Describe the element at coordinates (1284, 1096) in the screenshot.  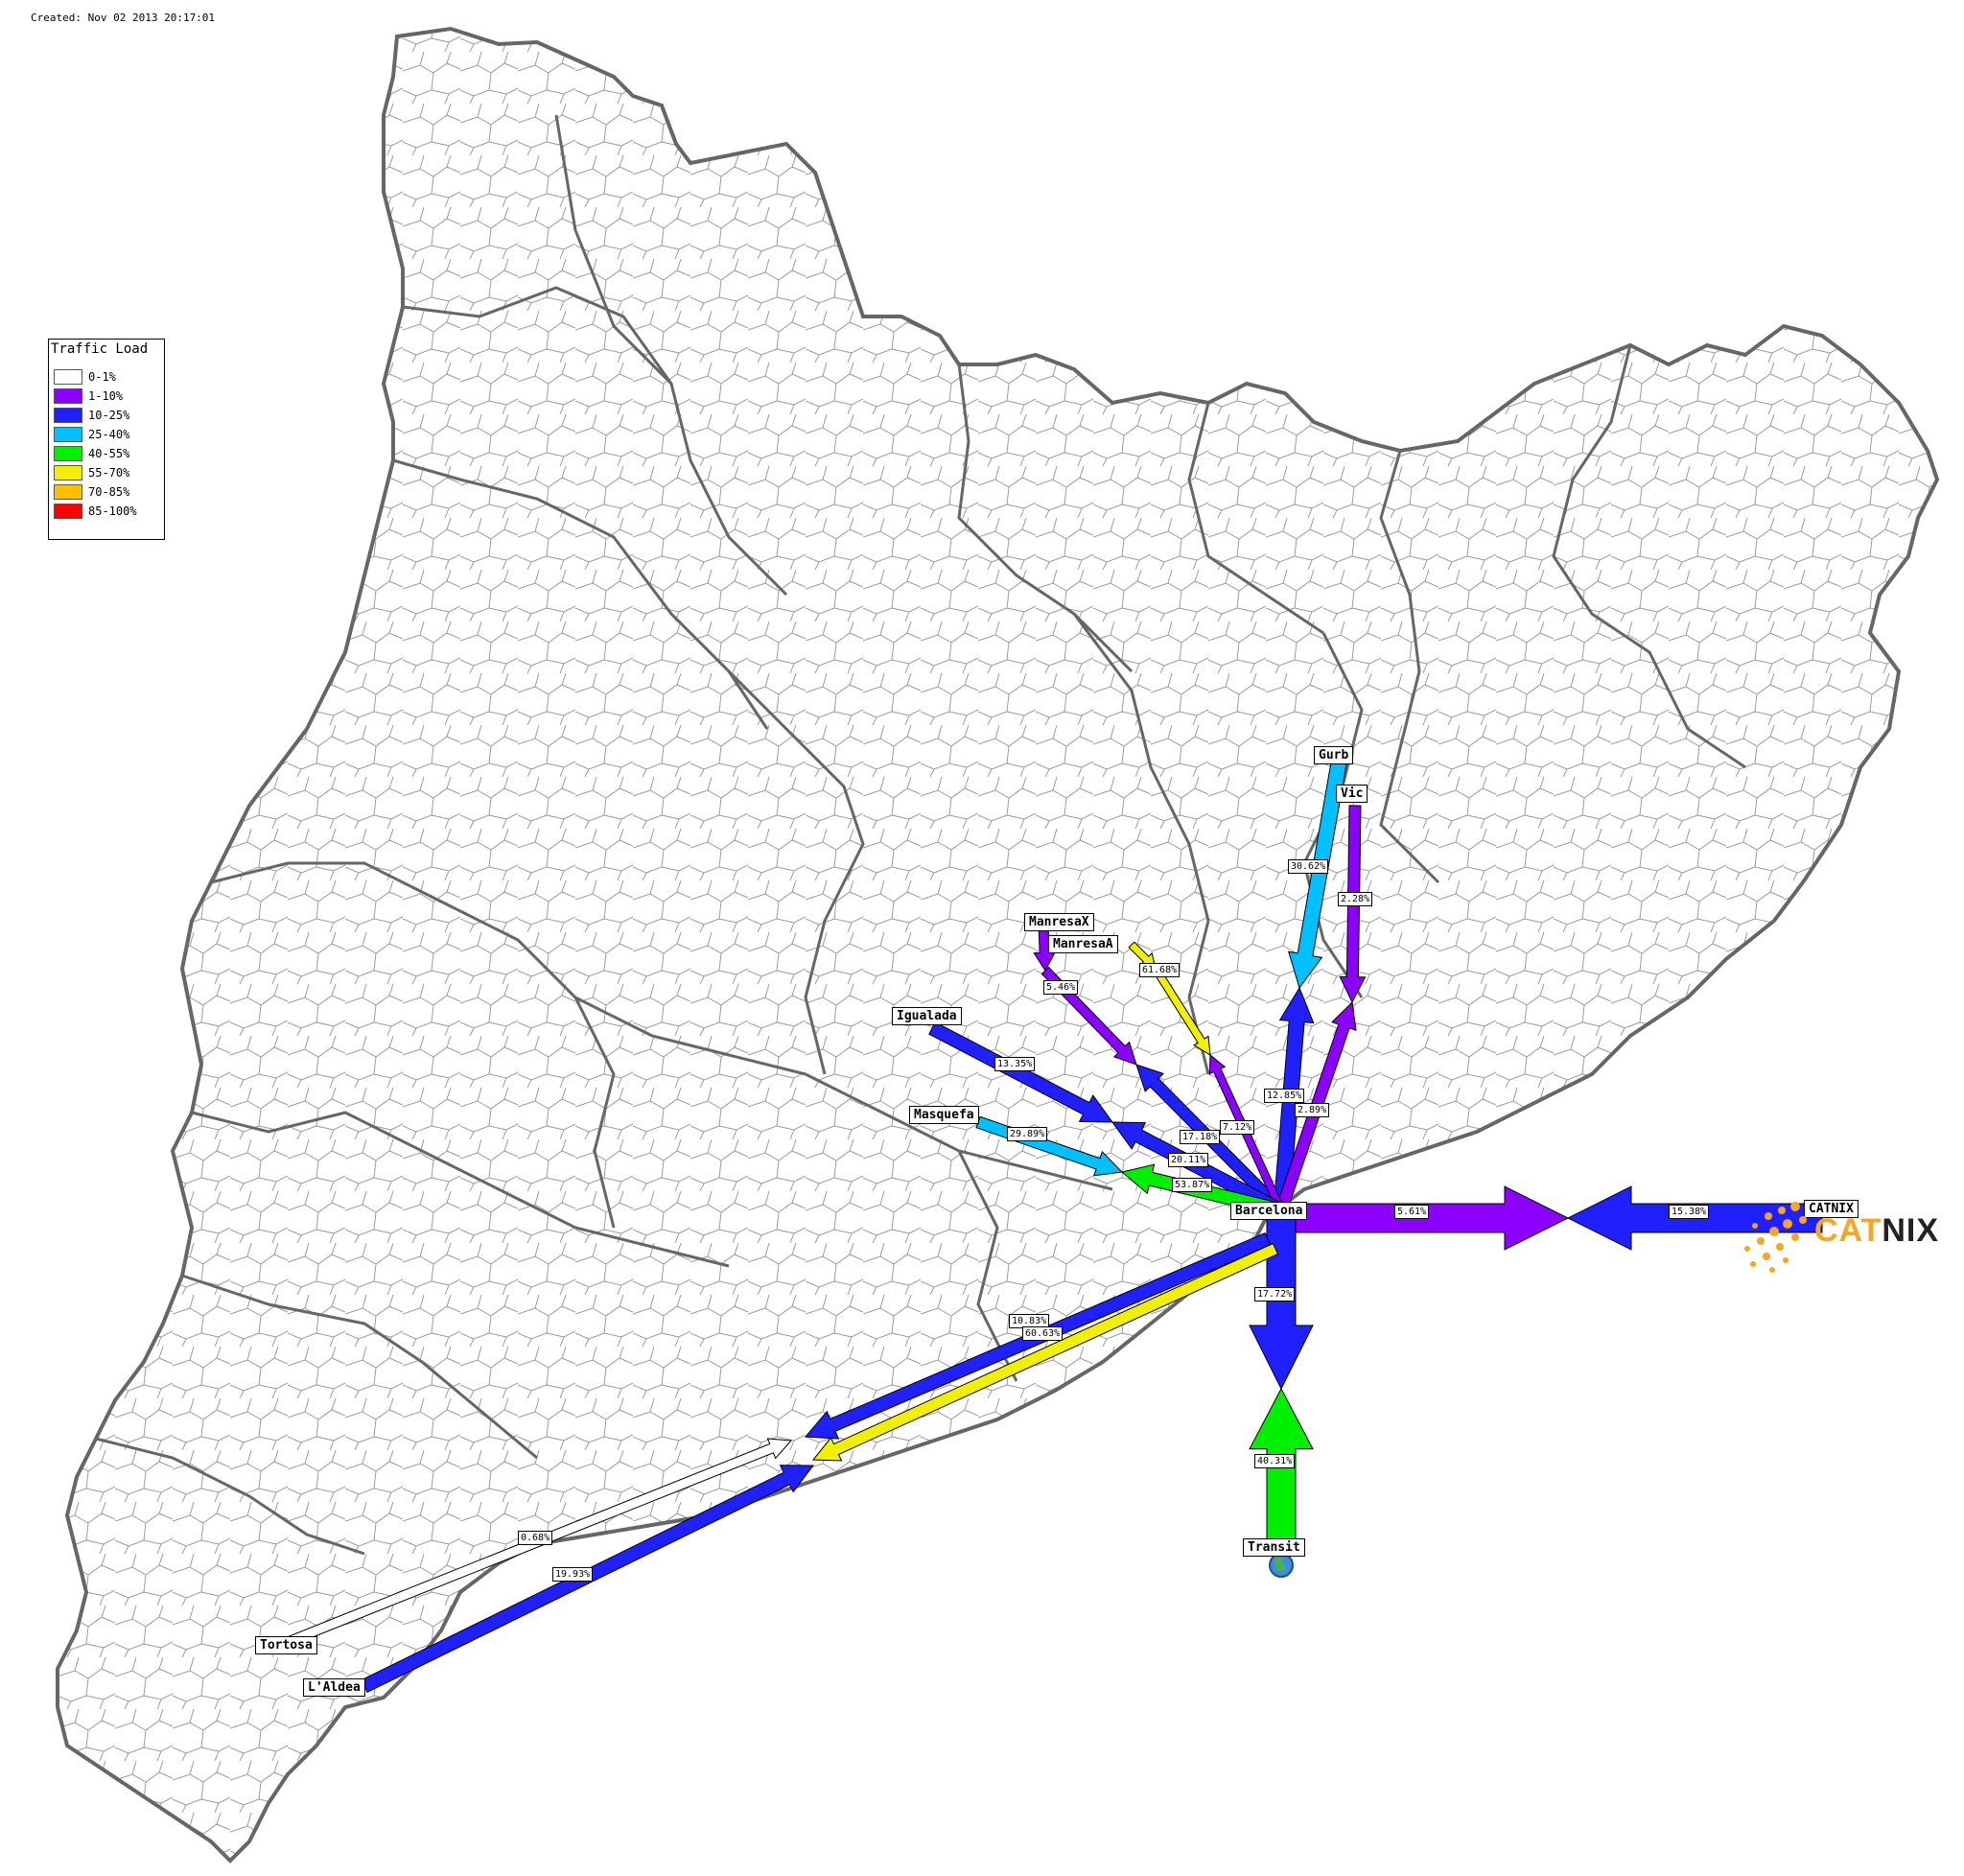
I see `link-label: 12.85%` at that location.